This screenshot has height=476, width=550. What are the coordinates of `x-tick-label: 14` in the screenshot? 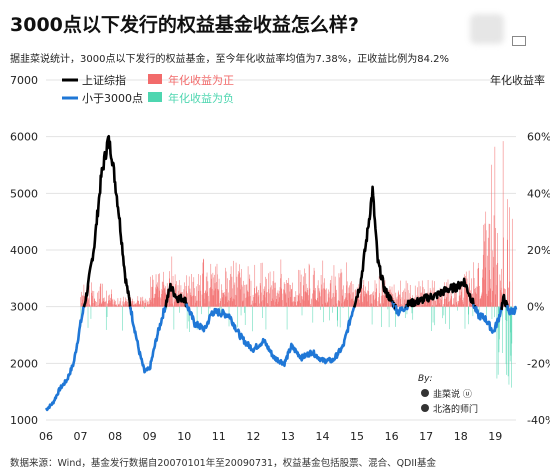 It's located at (322, 436).